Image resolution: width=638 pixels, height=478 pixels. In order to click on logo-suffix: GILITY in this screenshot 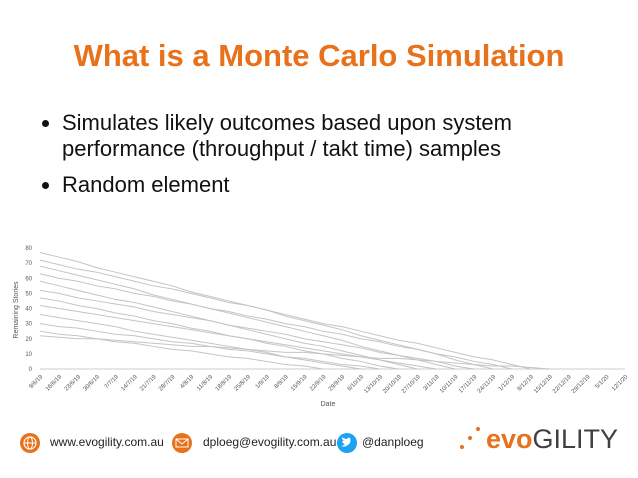, I will do `click(575, 439)`.